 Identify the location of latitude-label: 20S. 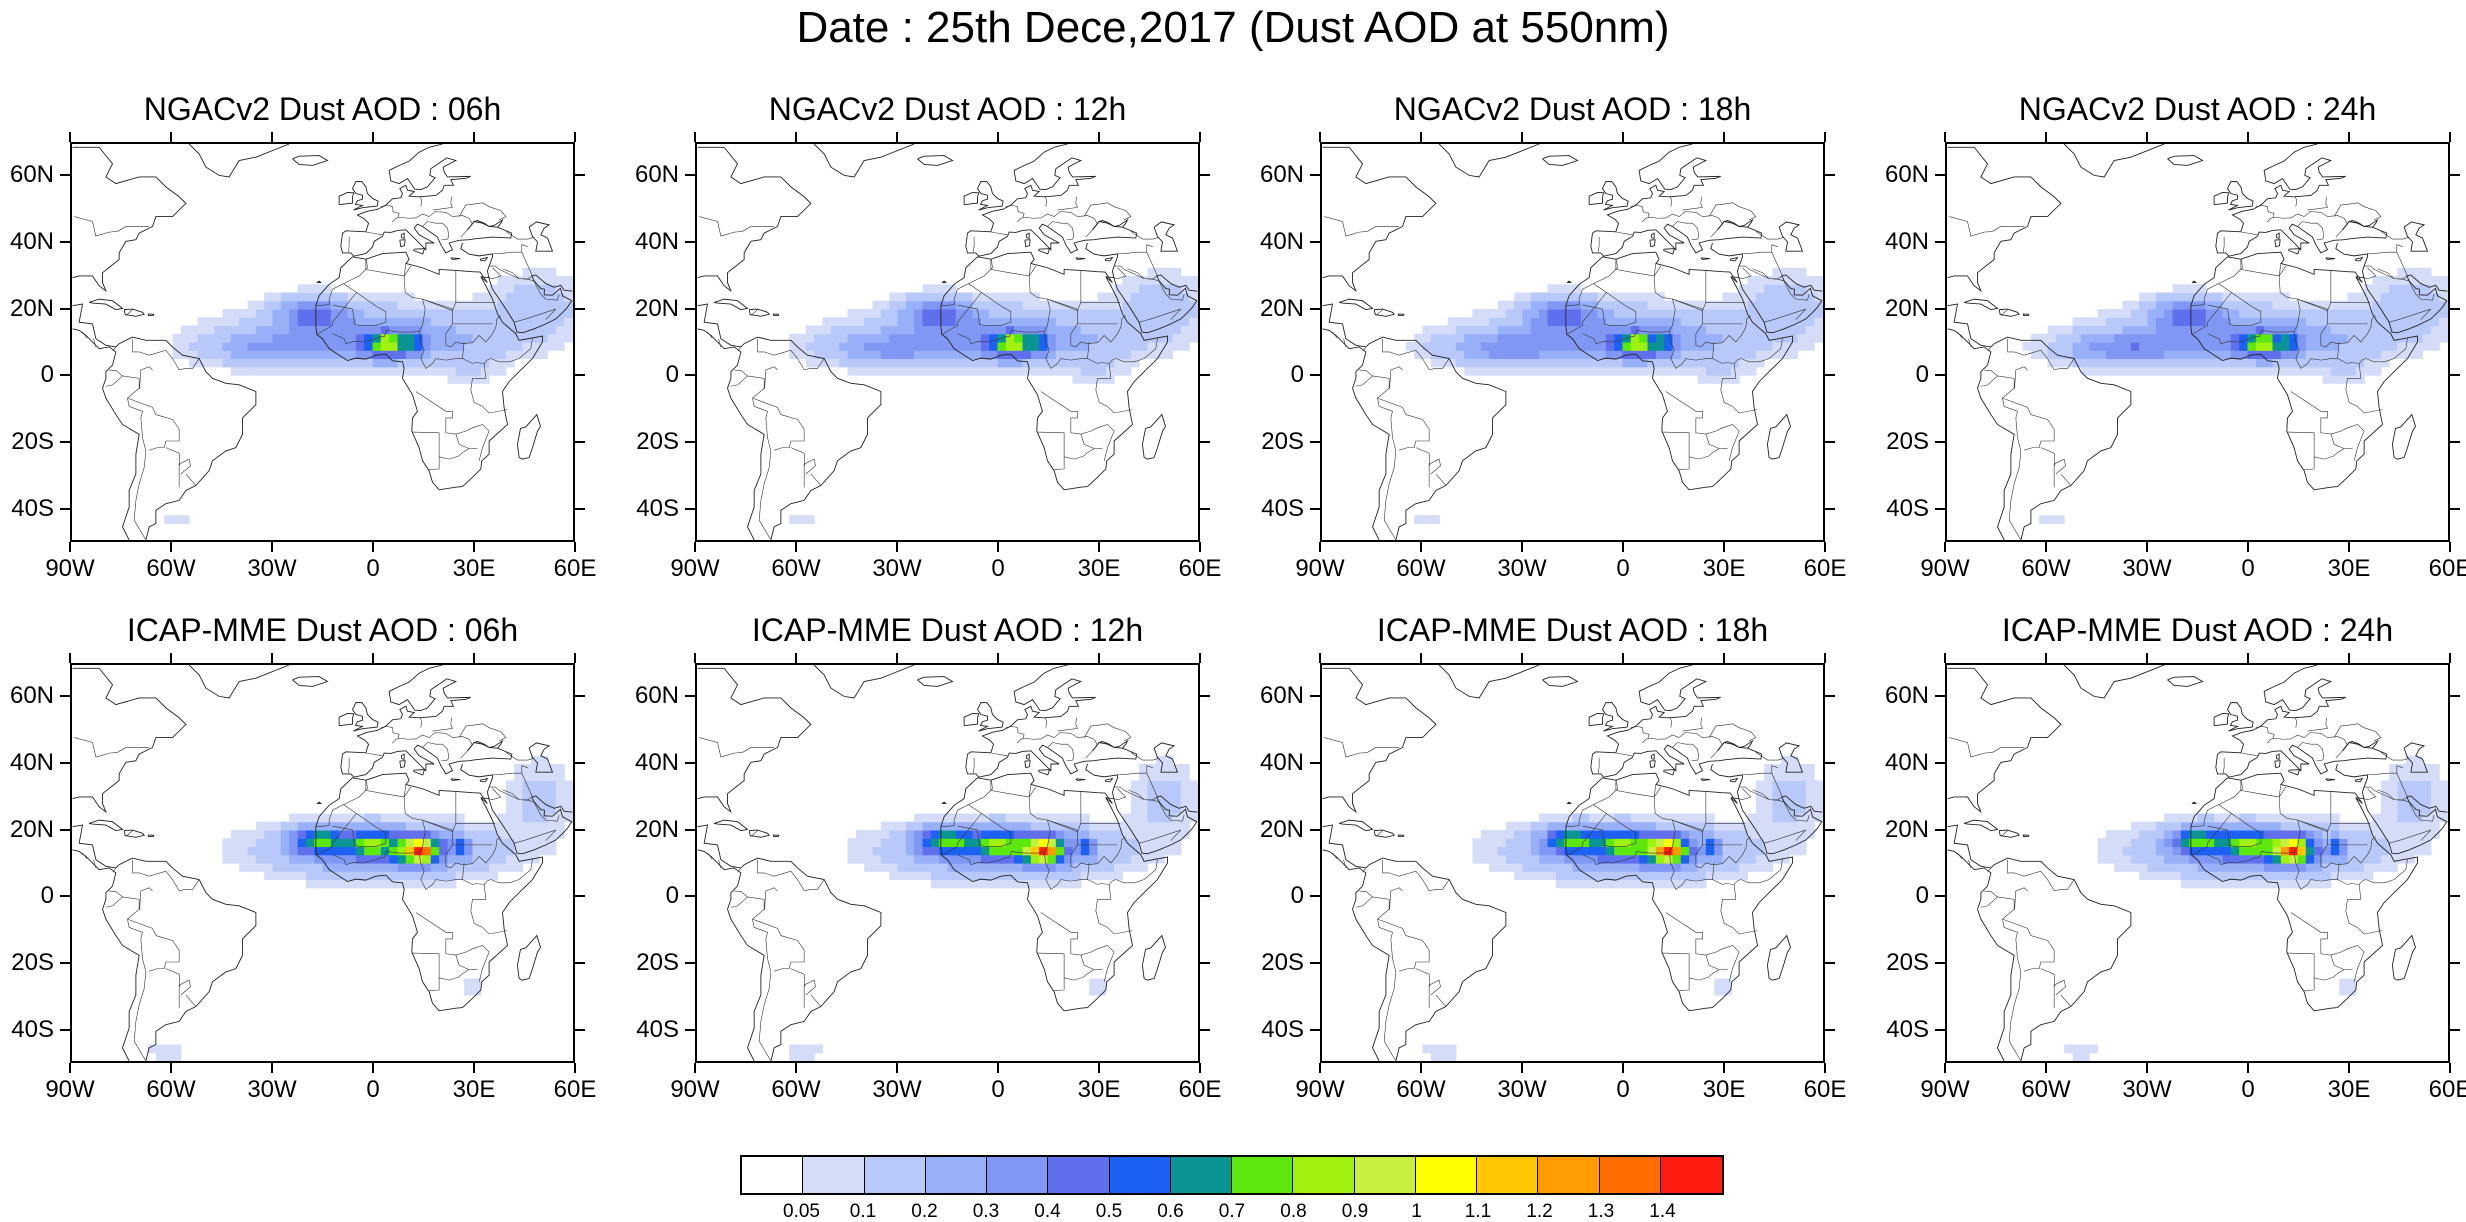
(32, 441).